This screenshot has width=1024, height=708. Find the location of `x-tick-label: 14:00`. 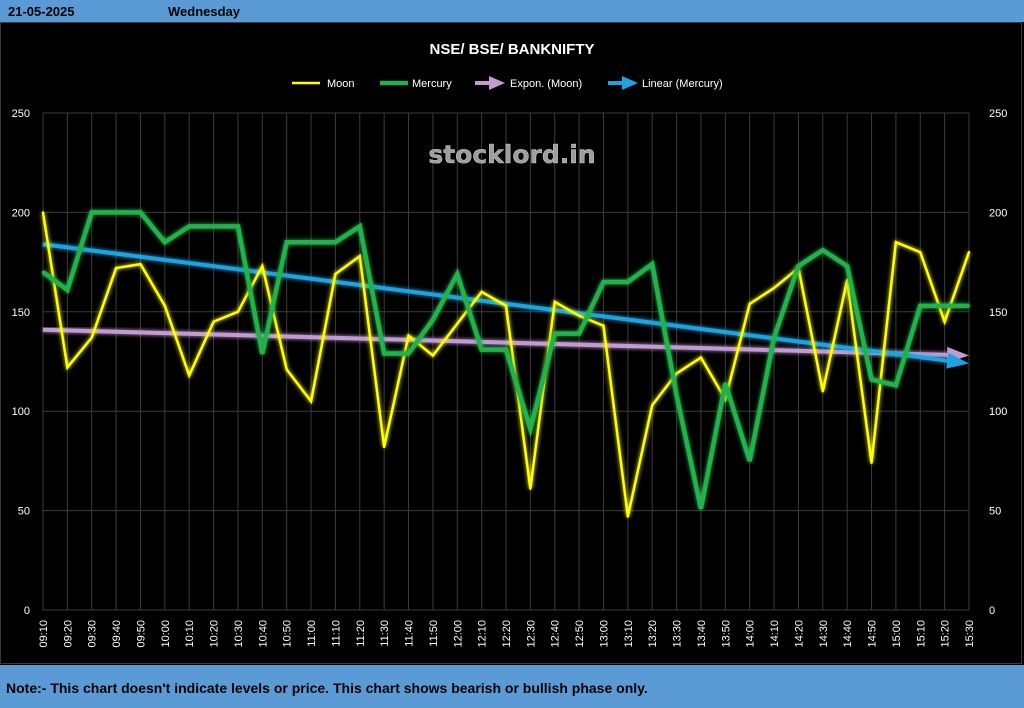

x-tick-label: 14:00 is located at coordinates (751, 634).